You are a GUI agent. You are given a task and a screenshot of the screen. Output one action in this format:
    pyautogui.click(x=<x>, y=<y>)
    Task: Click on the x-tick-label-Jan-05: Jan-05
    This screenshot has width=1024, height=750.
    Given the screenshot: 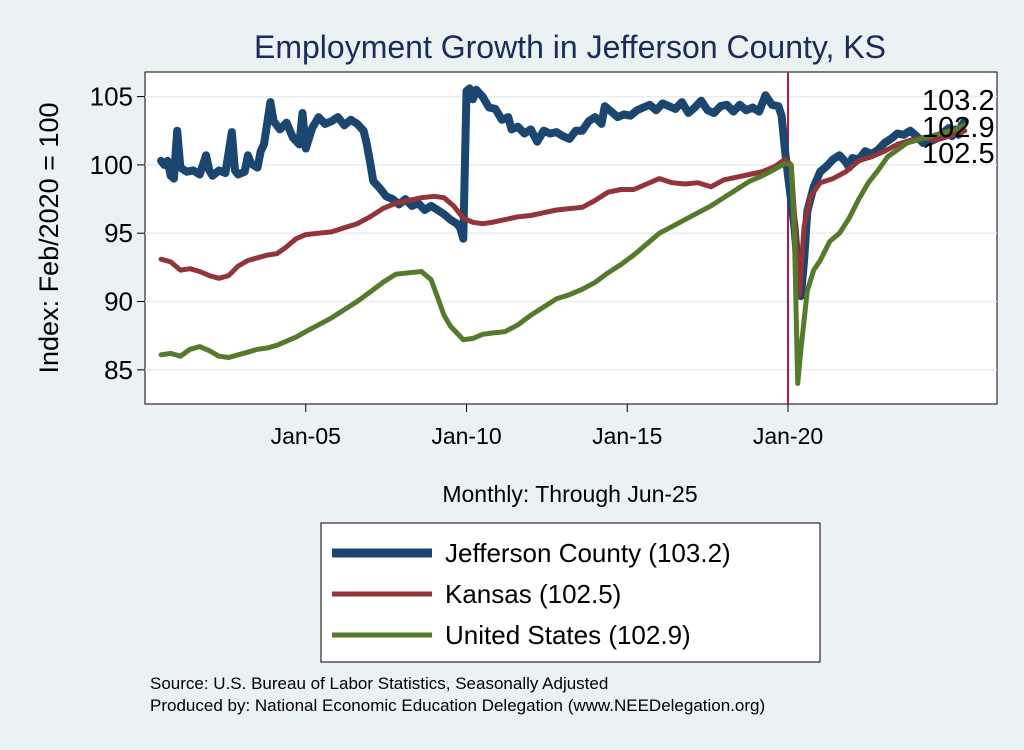 What is the action you would take?
    pyautogui.click(x=306, y=436)
    